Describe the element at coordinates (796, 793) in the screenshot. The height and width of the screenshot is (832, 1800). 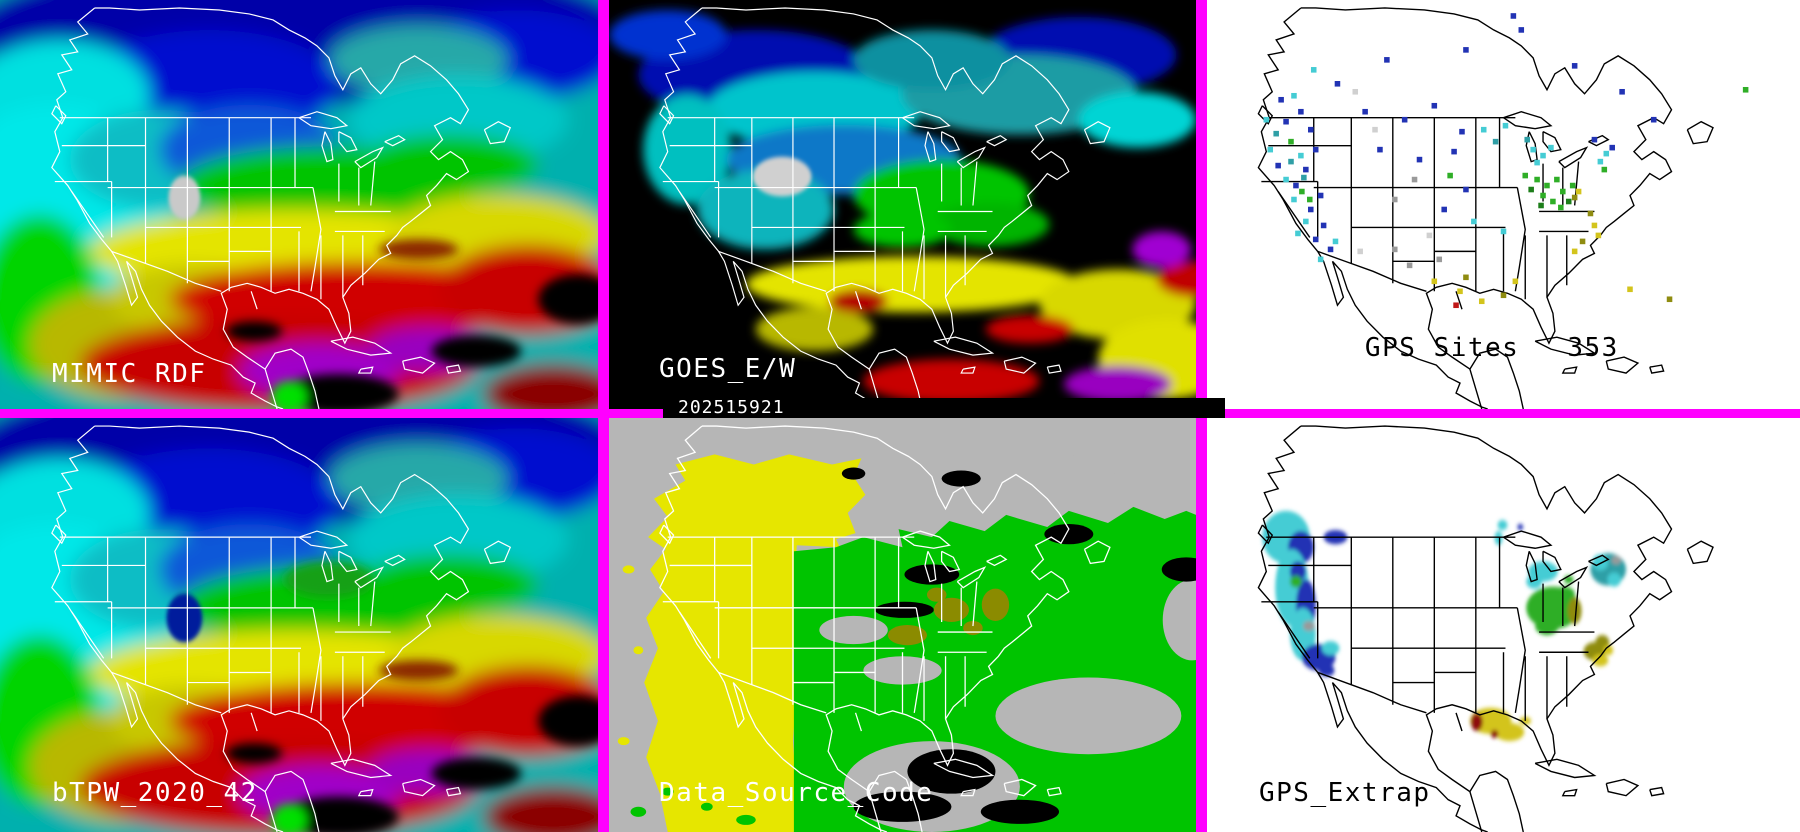
I see `panel-label-data-source-code: Data_Source_Code` at that location.